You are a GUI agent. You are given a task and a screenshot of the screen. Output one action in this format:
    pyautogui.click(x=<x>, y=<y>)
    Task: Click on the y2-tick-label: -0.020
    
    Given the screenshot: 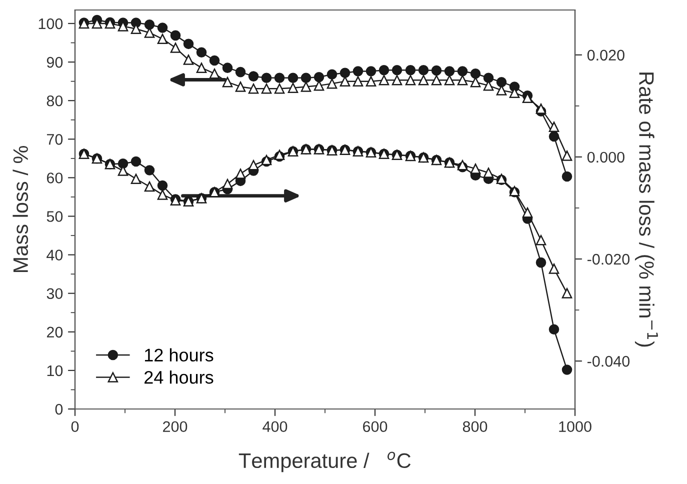 What is the action you would take?
    pyautogui.click(x=608, y=259)
    